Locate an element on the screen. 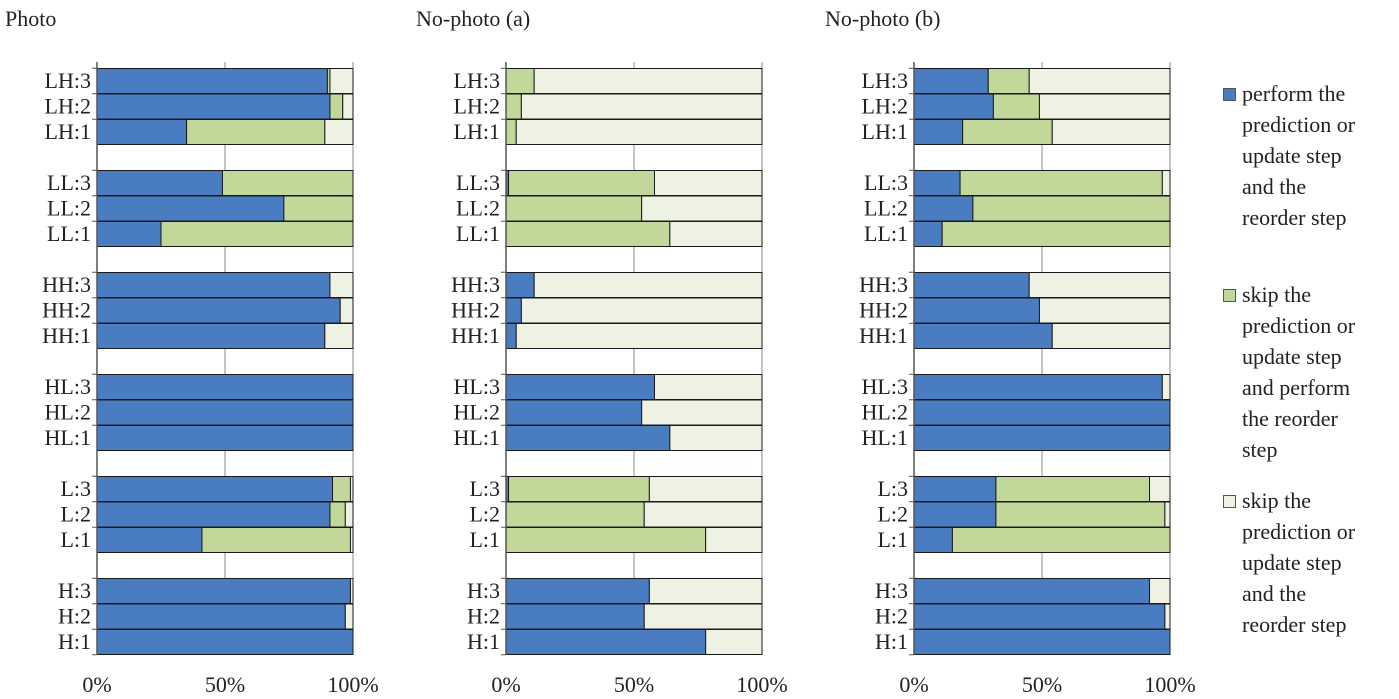 The image size is (1399, 699). category-label: L:2 is located at coordinates (484, 514).